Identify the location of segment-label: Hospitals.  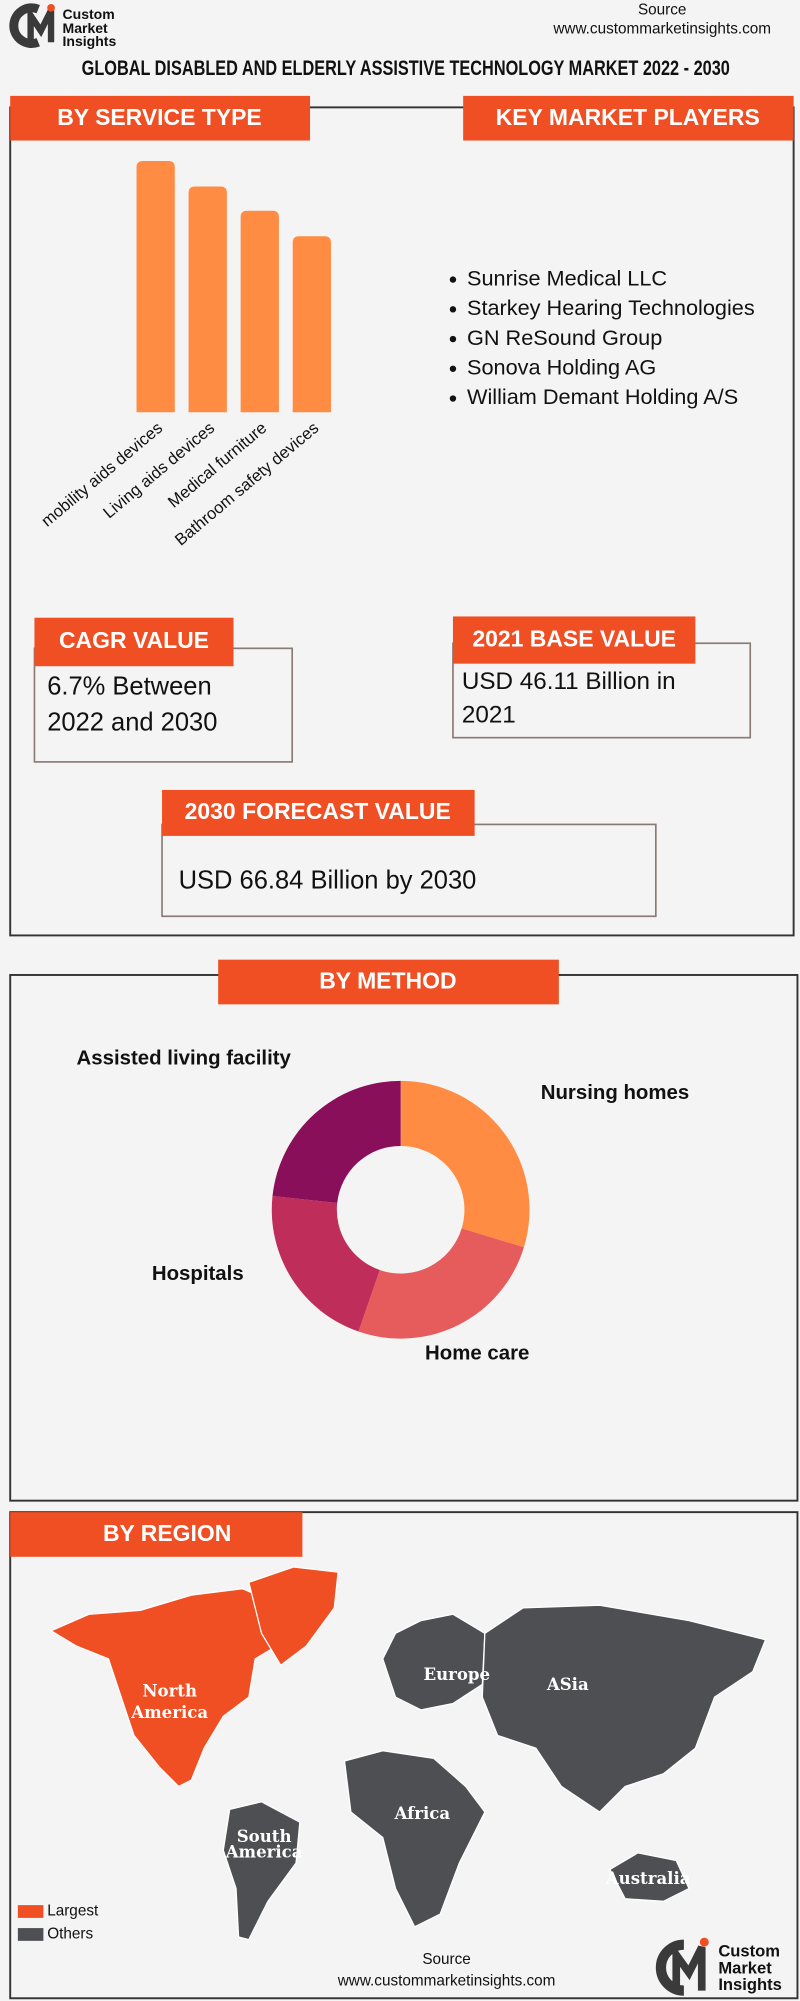
(198, 1274).